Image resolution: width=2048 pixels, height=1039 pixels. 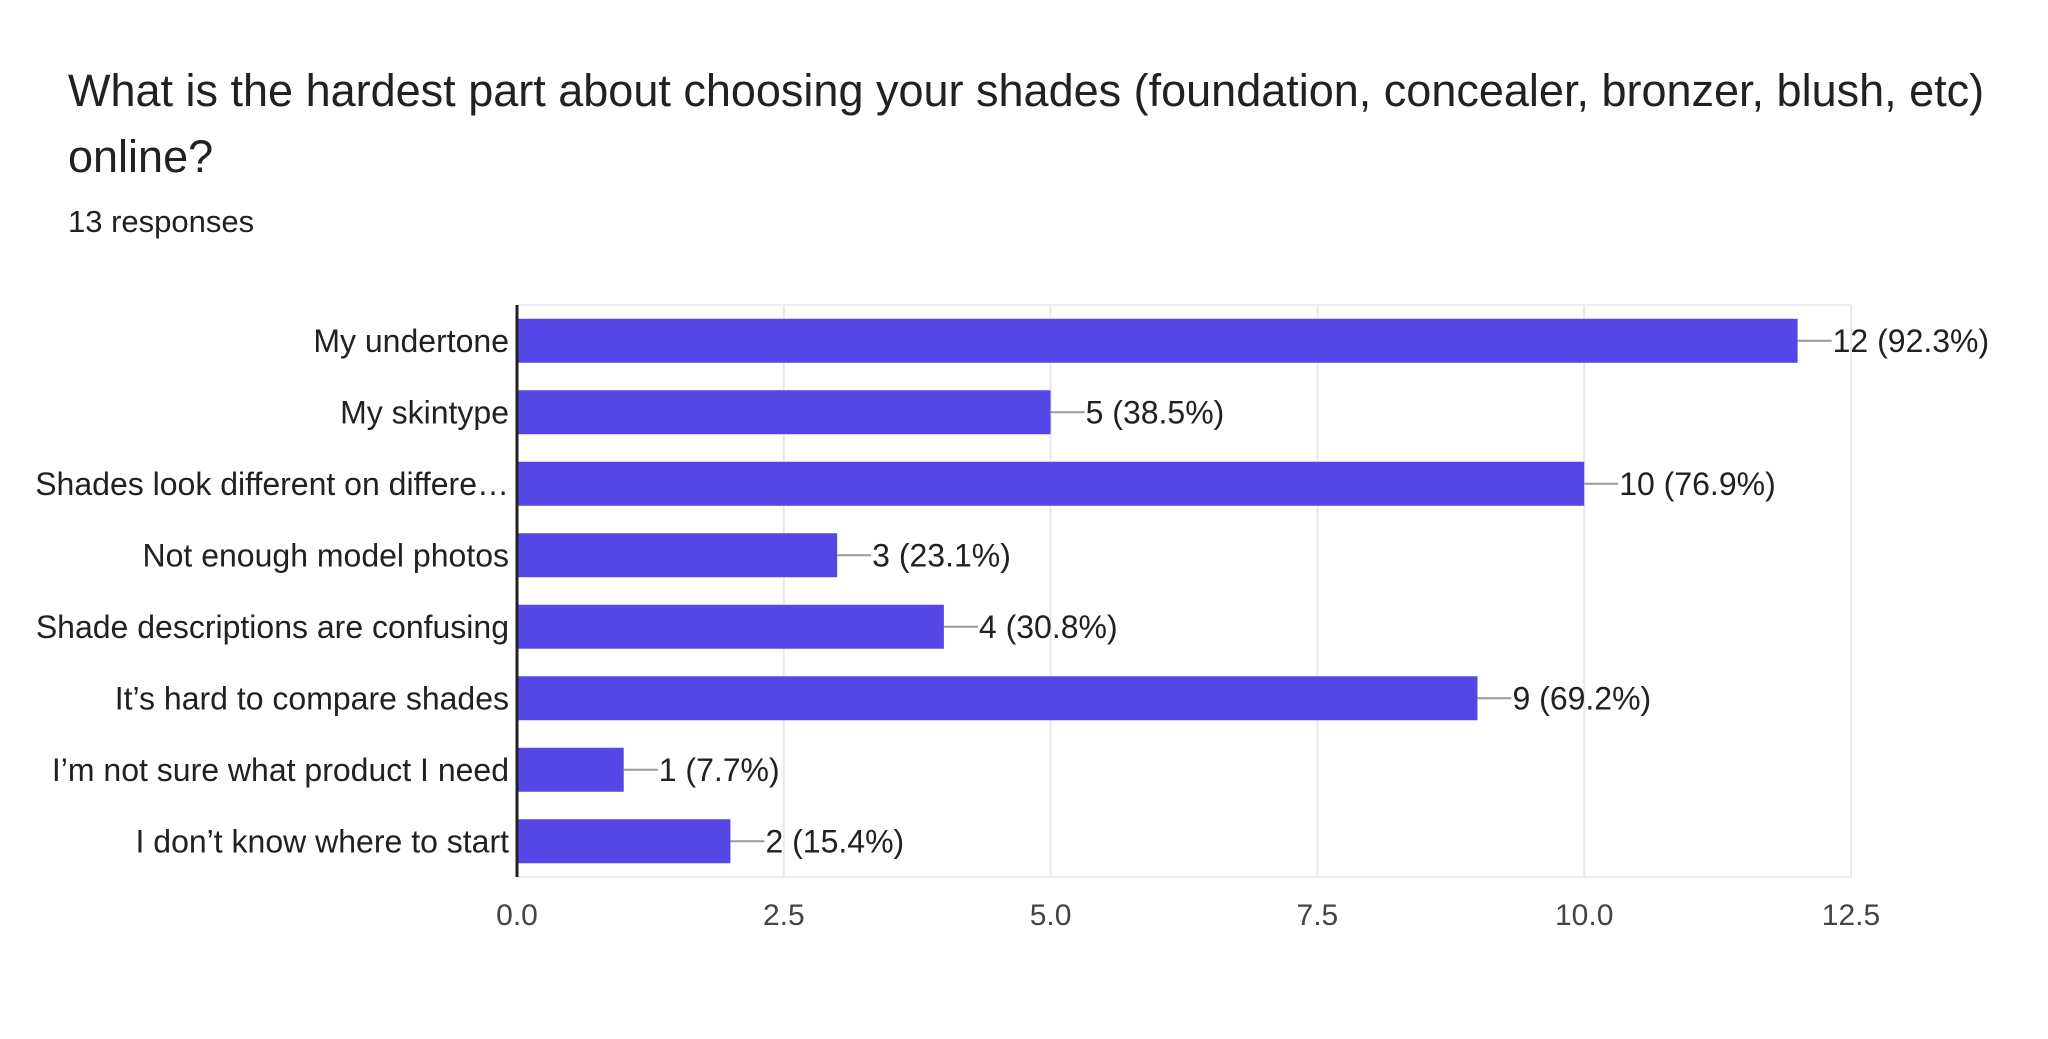 What do you see at coordinates (941, 555) in the screenshot?
I see `data-label: 3 (23.1%)` at bounding box center [941, 555].